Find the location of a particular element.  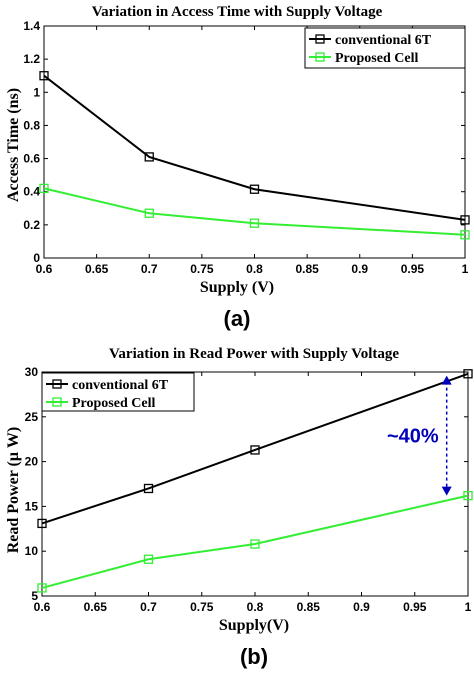

chart-b-x-tick-label: 0.75 is located at coordinates (202, 607).